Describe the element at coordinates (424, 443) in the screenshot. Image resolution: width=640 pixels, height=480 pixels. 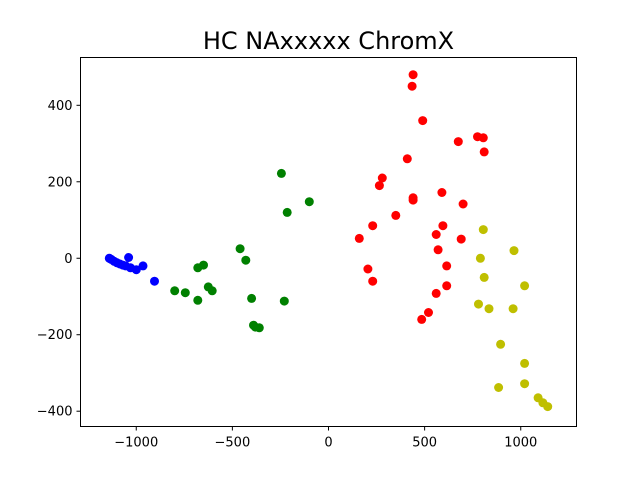
I see `x-tick-label: 500` at that location.